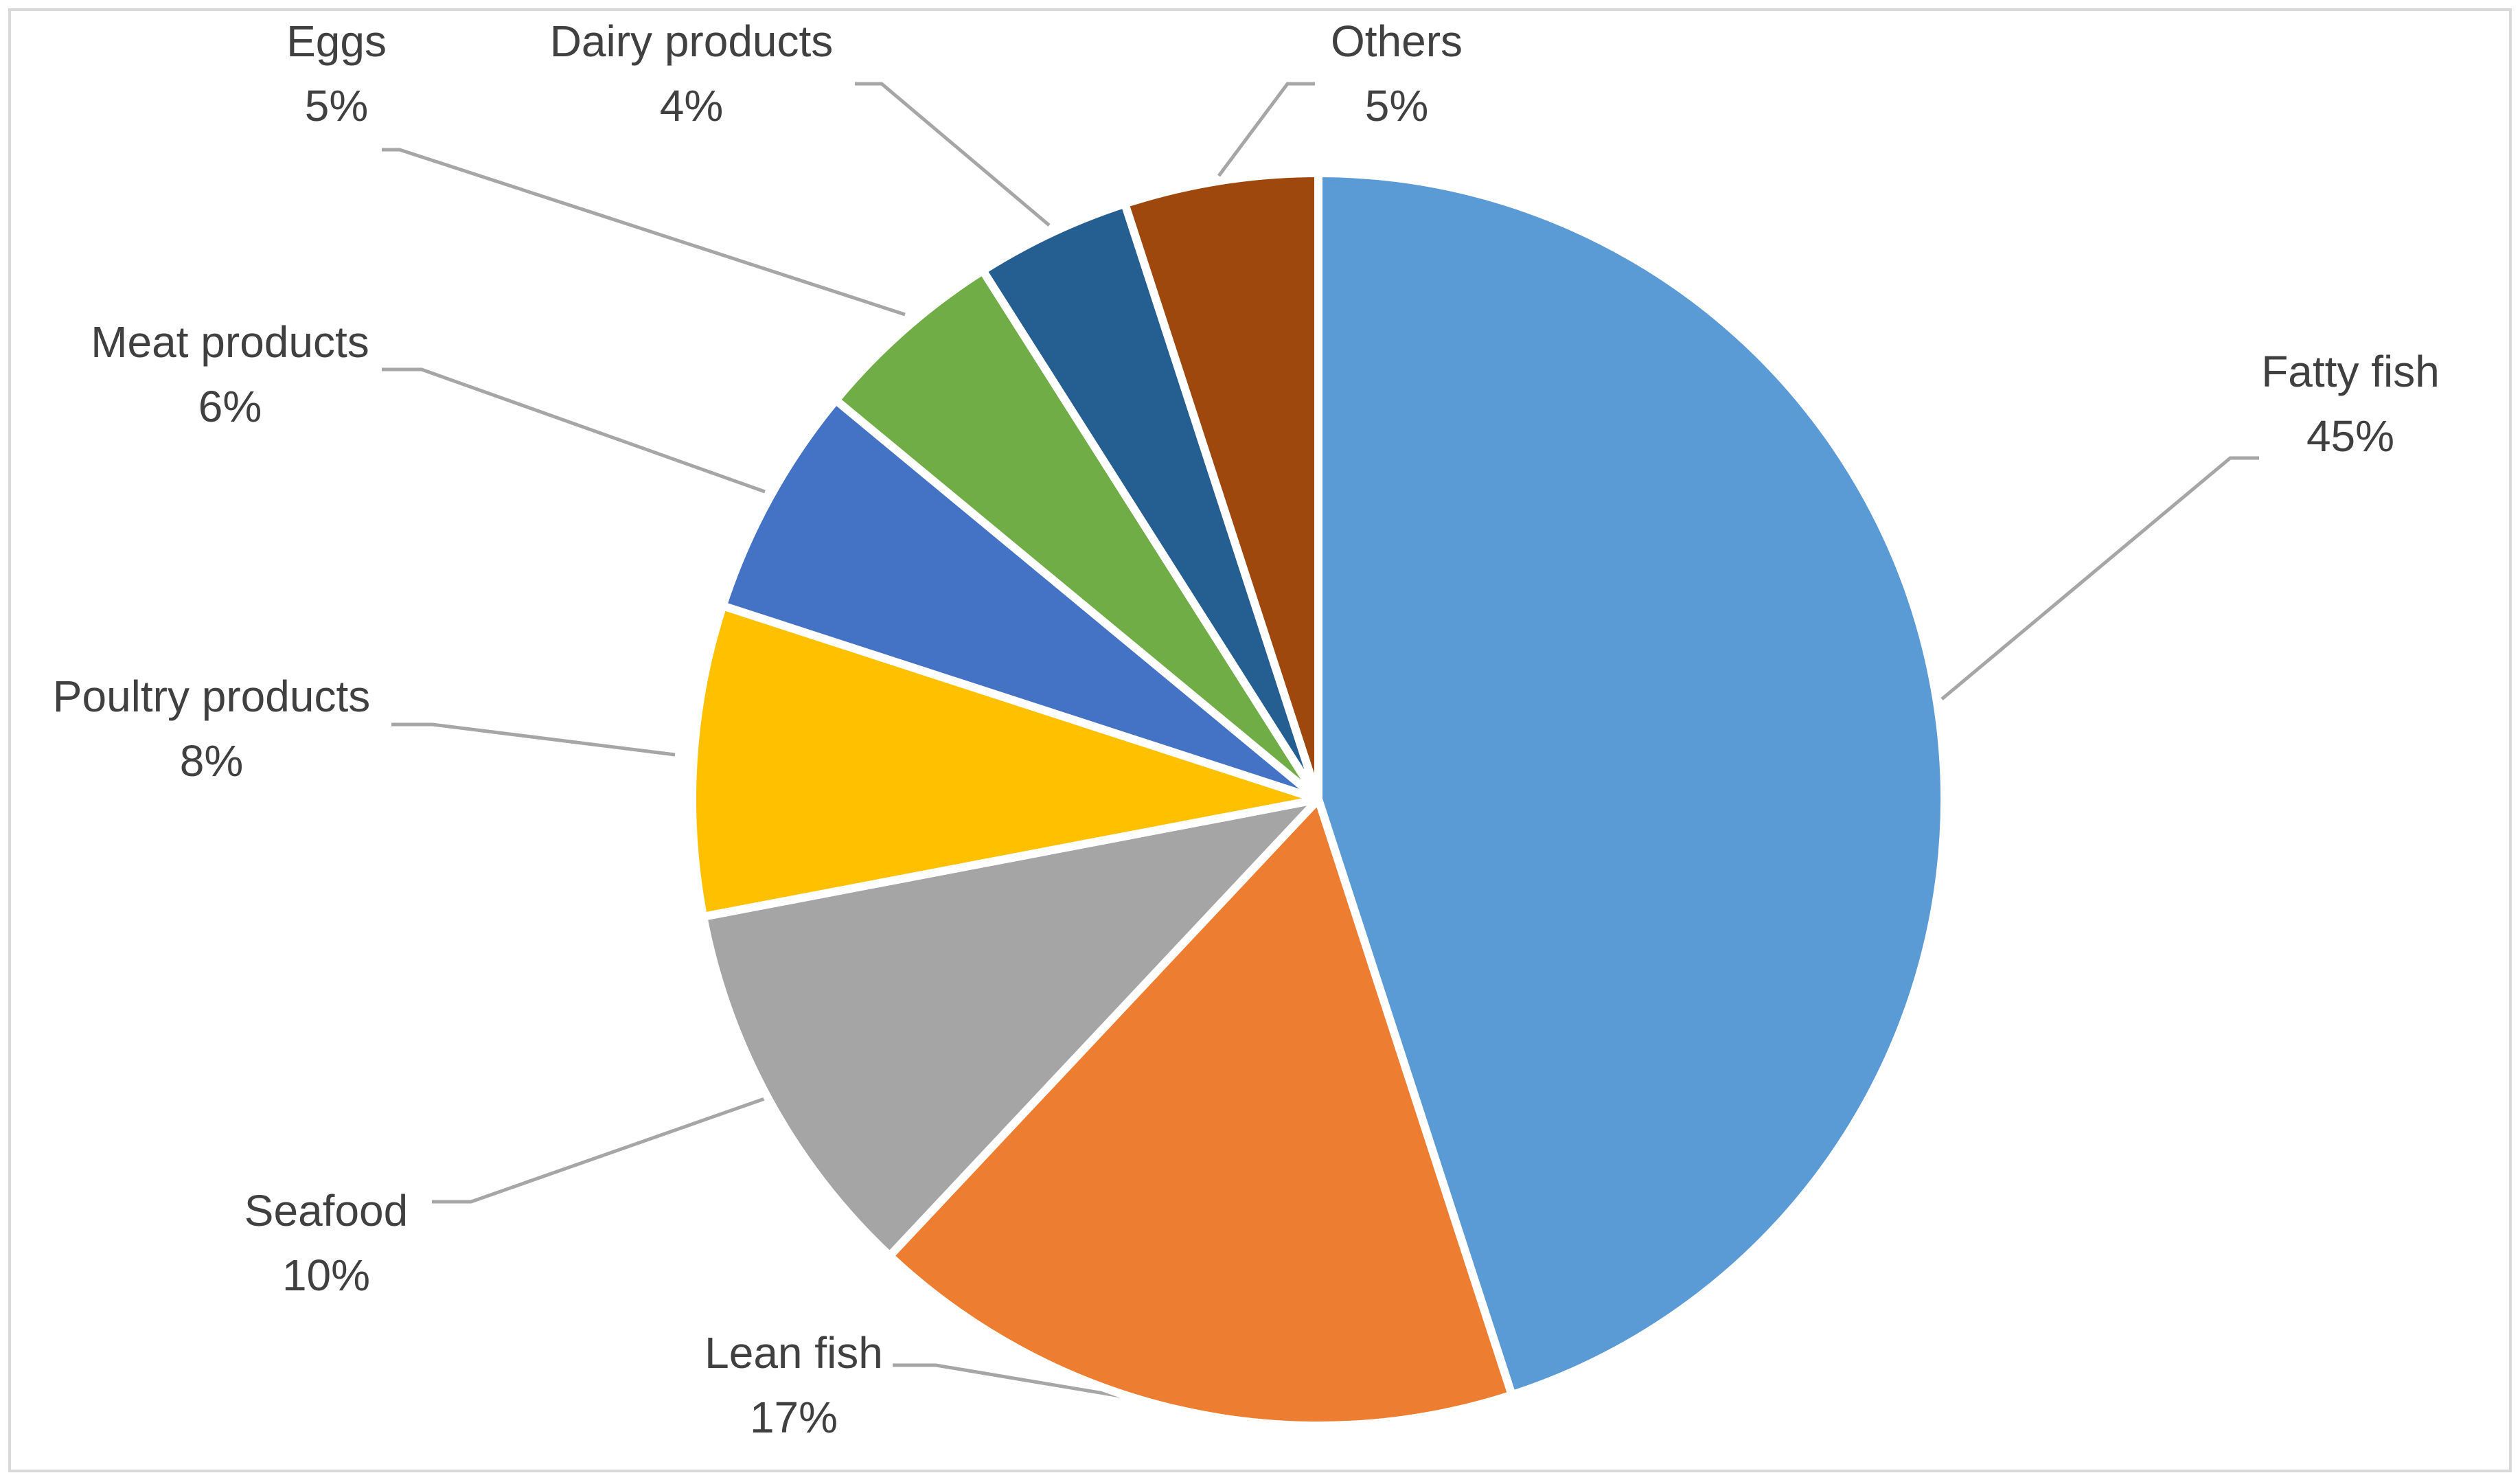 This screenshot has width=2520, height=1484. What do you see at coordinates (574, 431) in the screenshot?
I see `leader-line-meat-products` at bounding box center [574, 431].